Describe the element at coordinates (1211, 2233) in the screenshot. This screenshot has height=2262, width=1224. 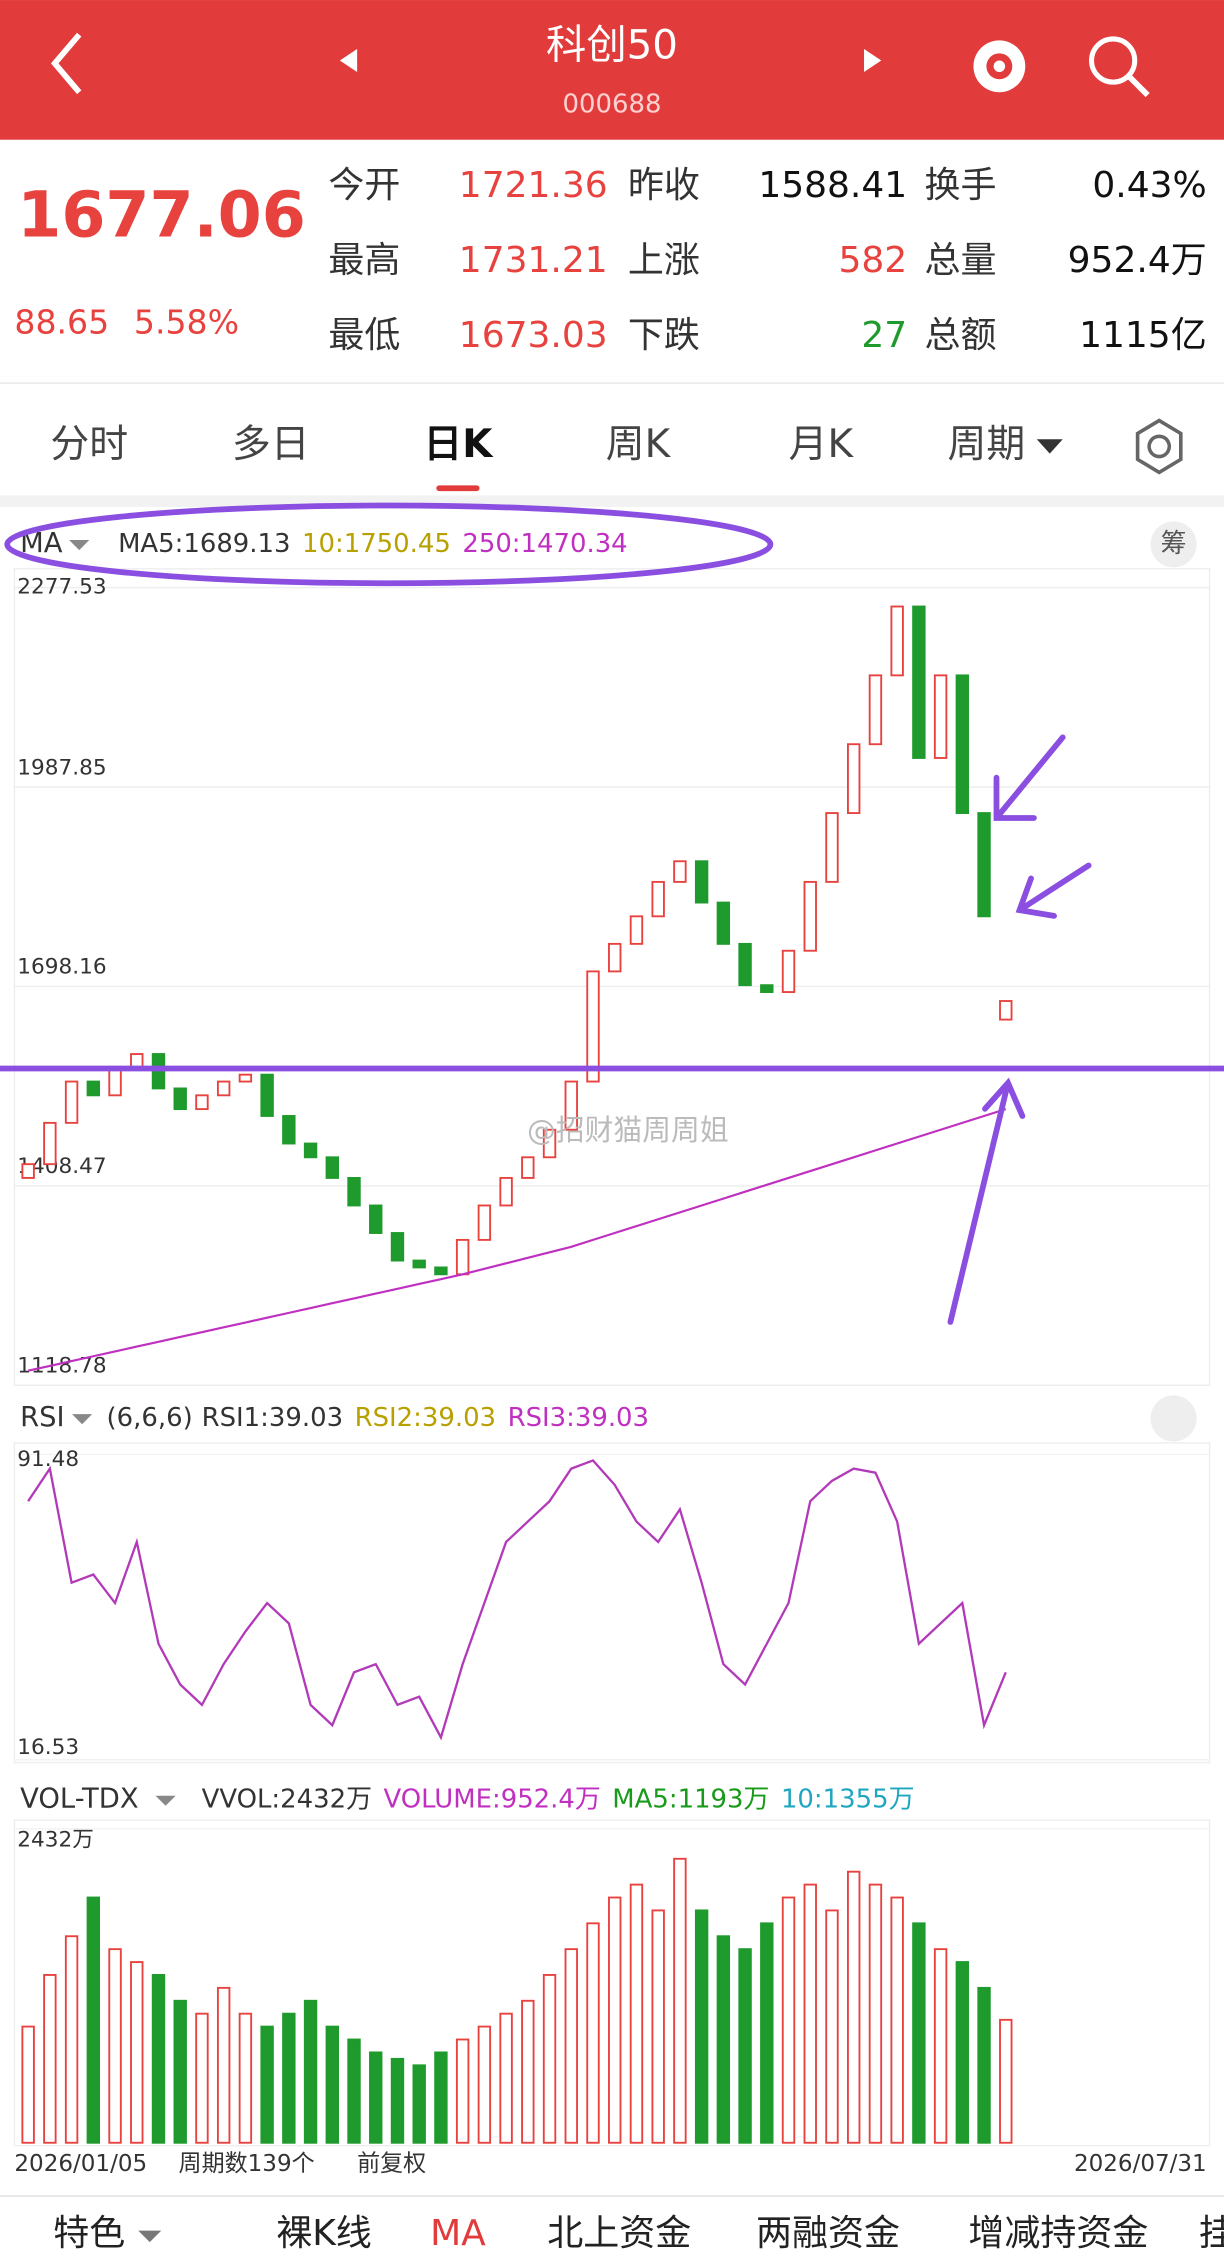
I see `menu-item: 挂` at that location.